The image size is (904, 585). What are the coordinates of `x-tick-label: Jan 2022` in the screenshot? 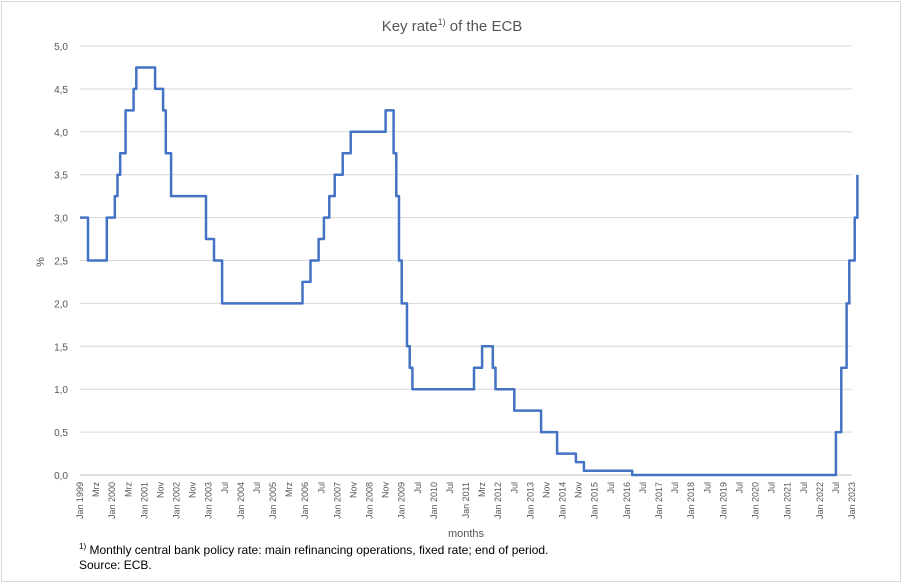 It's located at (820, 500).